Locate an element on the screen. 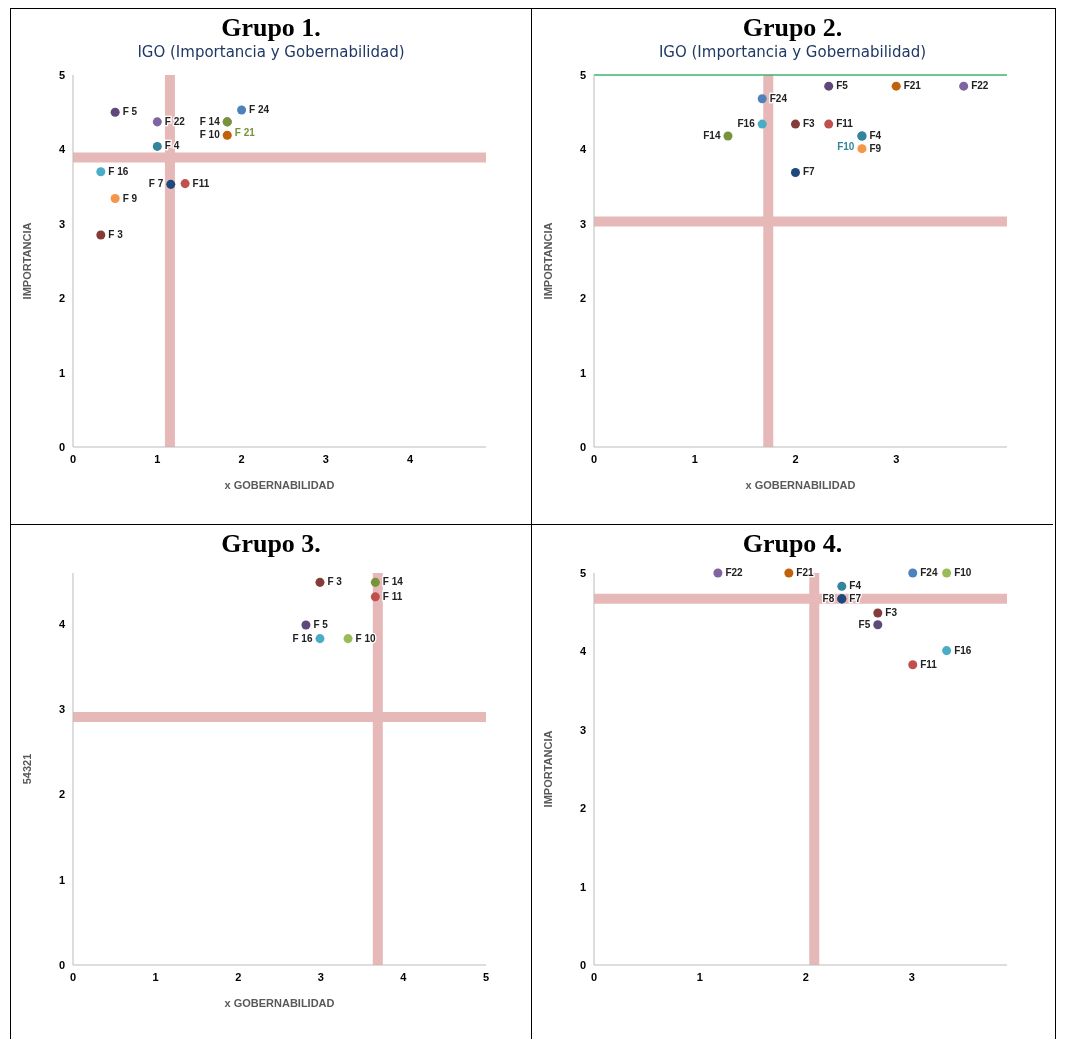  chart-title: Grupo 4. is located at coordinates (792, 544).